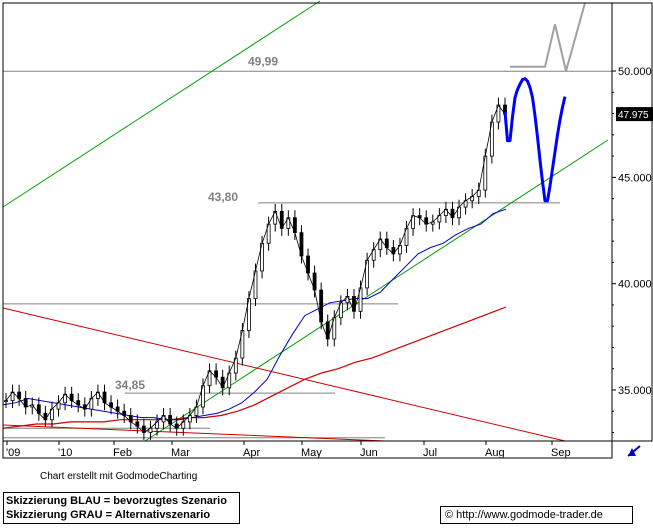 Image resolution: width=653 pixels, height=531 pixels. What do you see at coordinates (495, 453) in the screenshot?
I see `x-tick-label: Aug` at bounding box center [495, 453].